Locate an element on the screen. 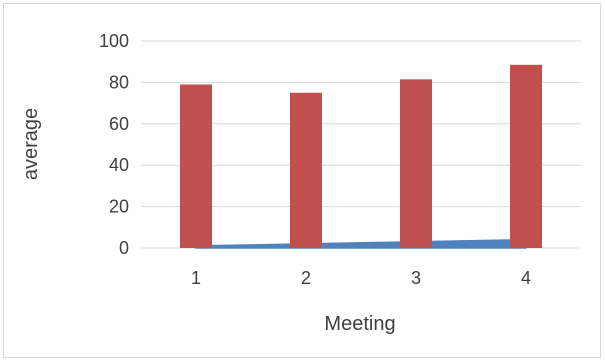 This screenshot has width=605, height=362. y-tick-label: 20 is located at coordinates (119, 207).